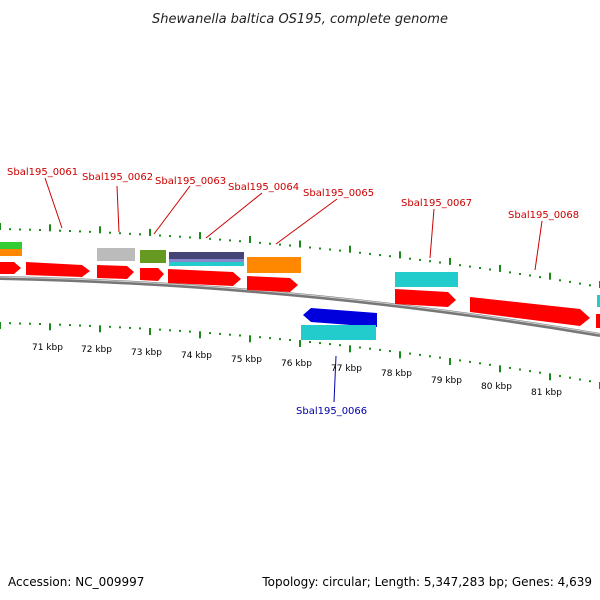 This screenshot has width=600, height=600. I want to click on gene-block-cyan, so click(426, 279).